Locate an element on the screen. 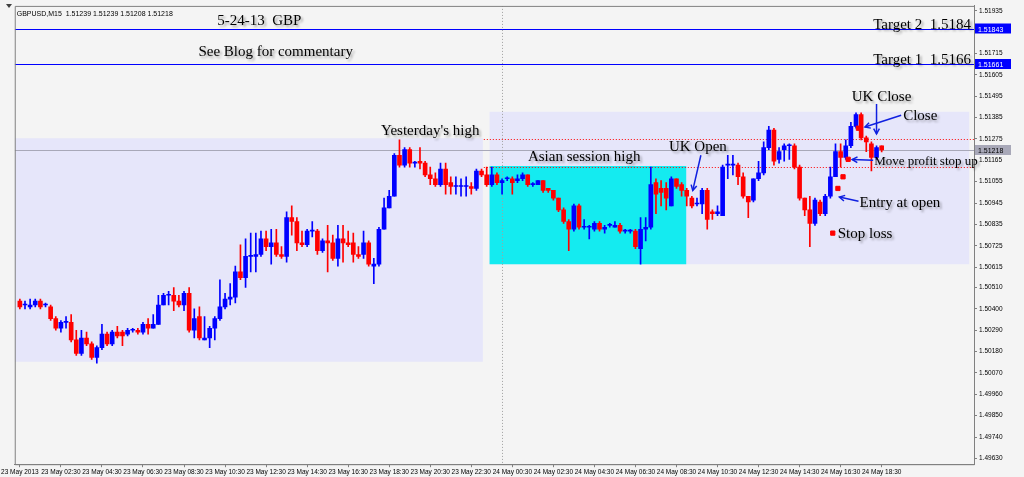 This screenshot has width=1024, height=477. annotation: Entry at open is located at coordinates (900, 202).